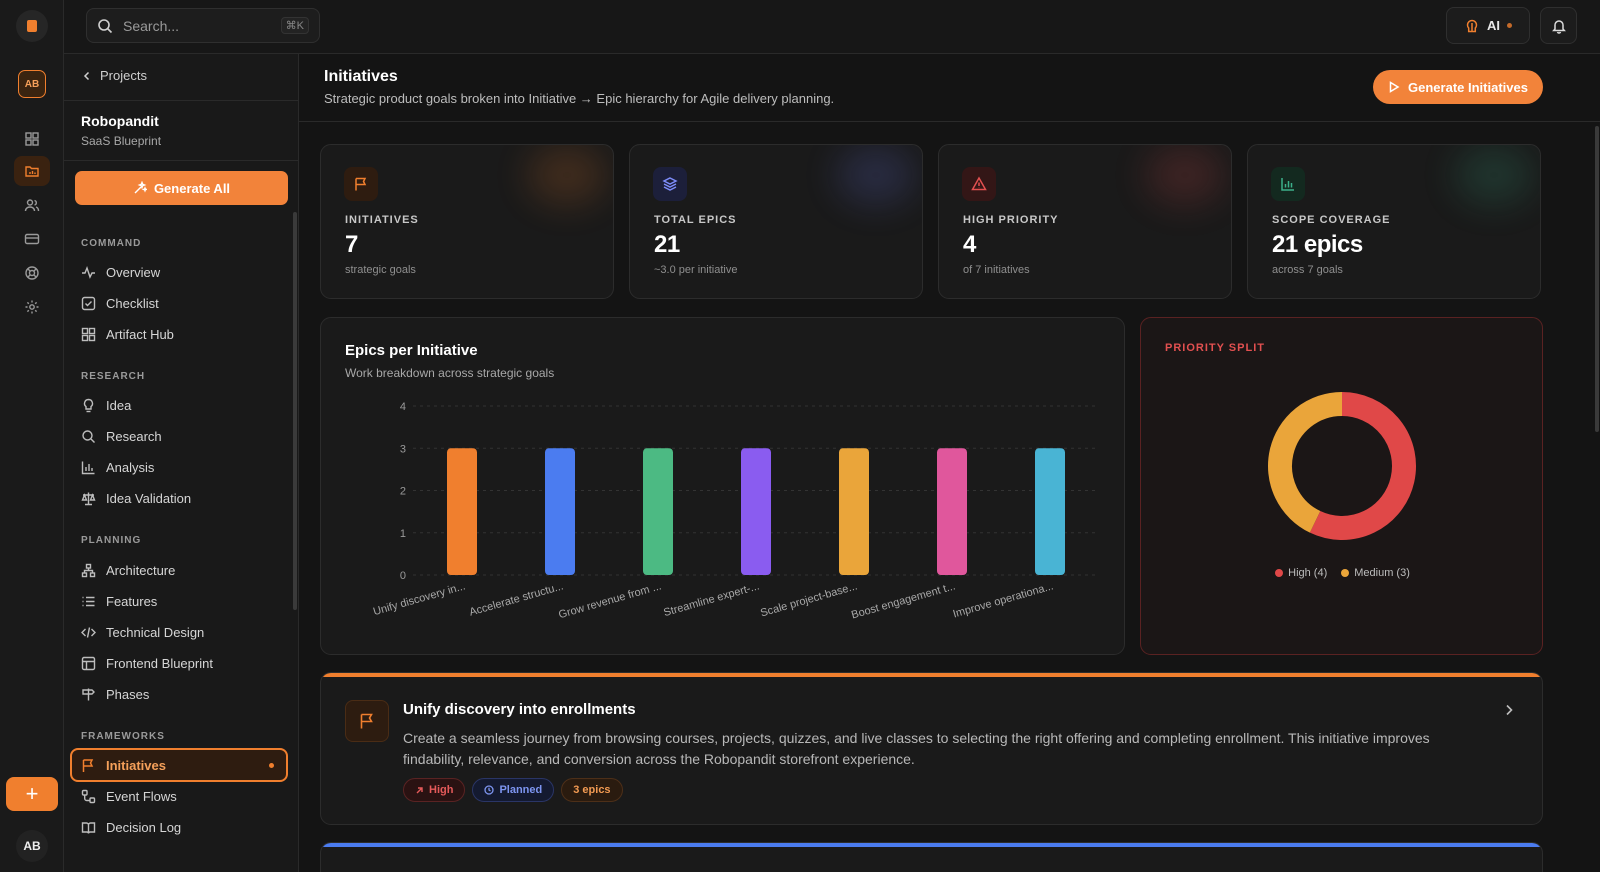 The image size is (1600, 872). I want to click on stat-card-total-epics: TOTAL EPICS 21 ~3.0 per initiative, so click(776, 221).